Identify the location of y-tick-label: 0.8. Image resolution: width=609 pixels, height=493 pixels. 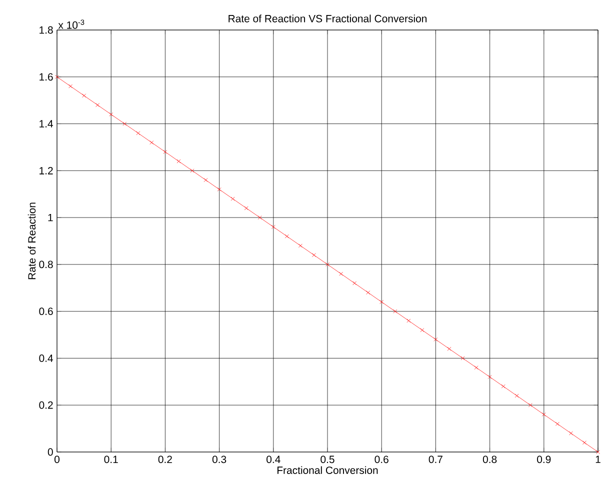
(46, 264).